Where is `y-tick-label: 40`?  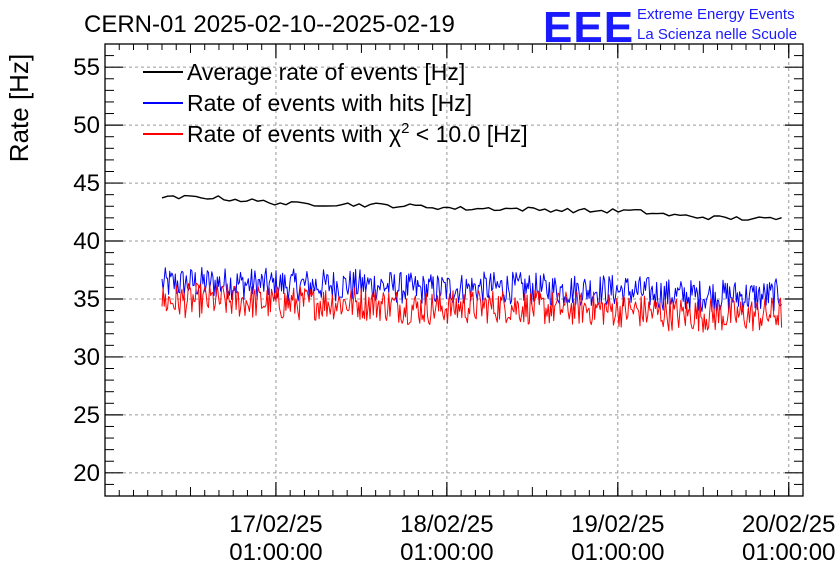
y-tick-label: 40 is located at coordinates (86, 241).